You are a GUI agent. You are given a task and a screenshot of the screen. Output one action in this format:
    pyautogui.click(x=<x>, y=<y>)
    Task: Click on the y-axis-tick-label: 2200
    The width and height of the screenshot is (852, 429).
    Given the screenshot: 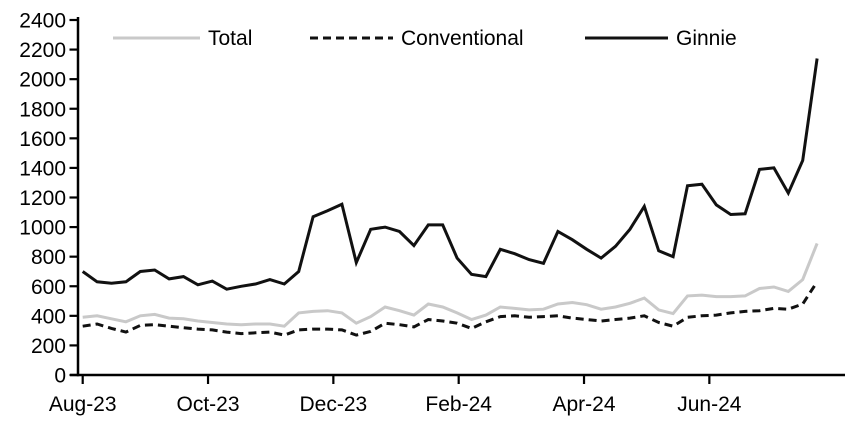 What is the action you would take?
    pyautogui.click(x=42, y=50)
    